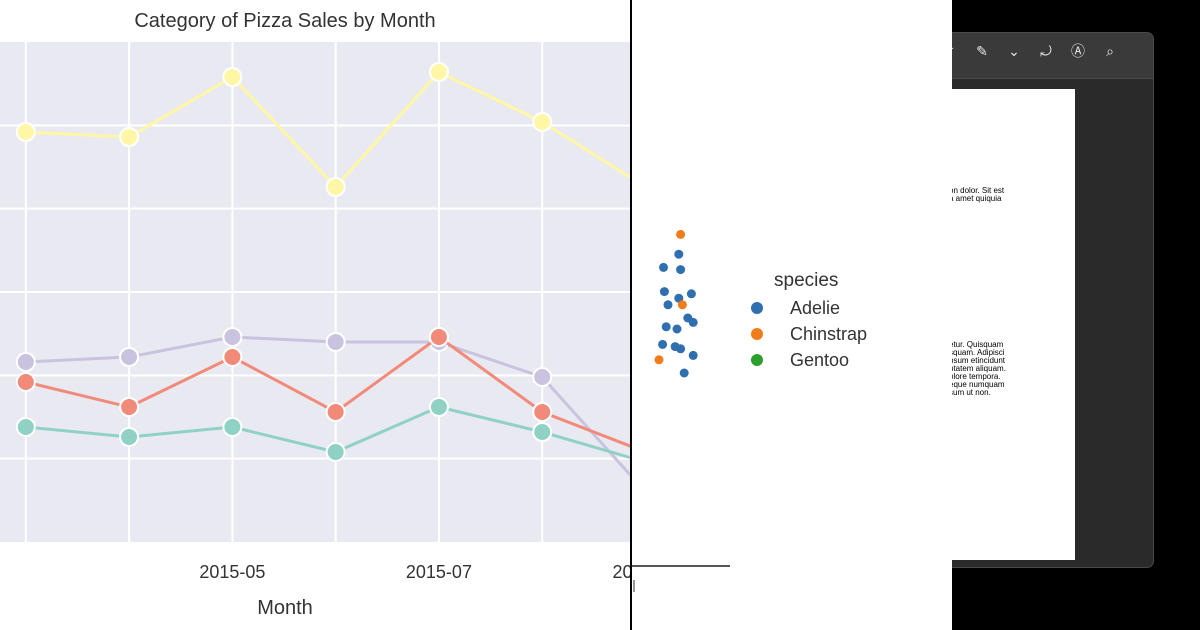 This screenshot has height=630, width=1200. What do you see at coordinates (977, 194) in the screenshot?
I see `page-text-block-1: on dolor. Sit est a amet quiquia` at bounding box center [977, 194].